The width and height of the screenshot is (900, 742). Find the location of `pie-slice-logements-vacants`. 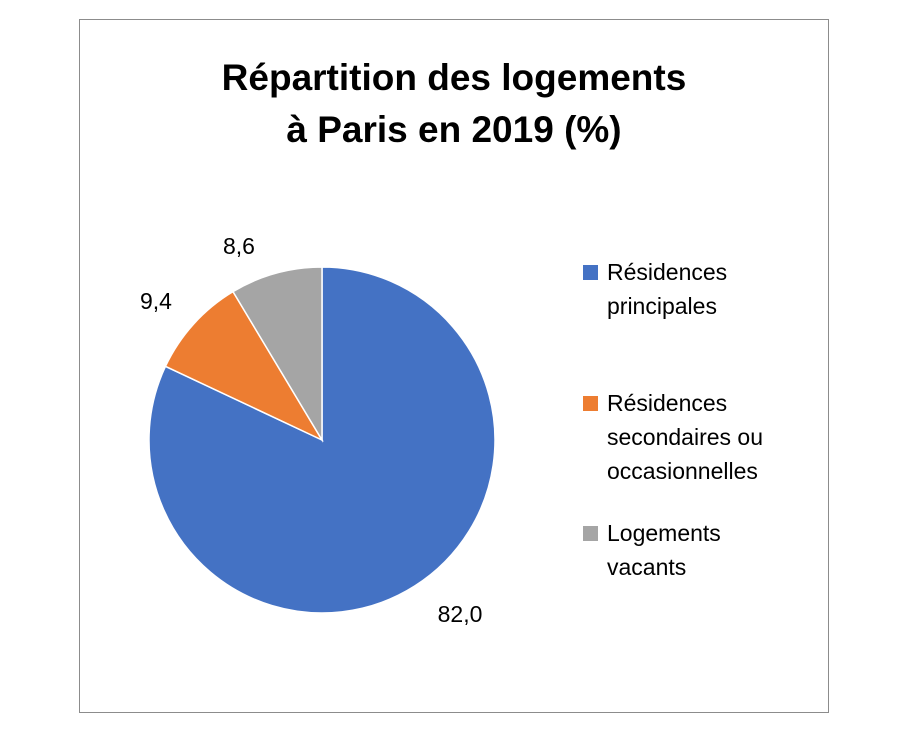

pie-slice-logements-vacants is located at coordinates (277, 354).